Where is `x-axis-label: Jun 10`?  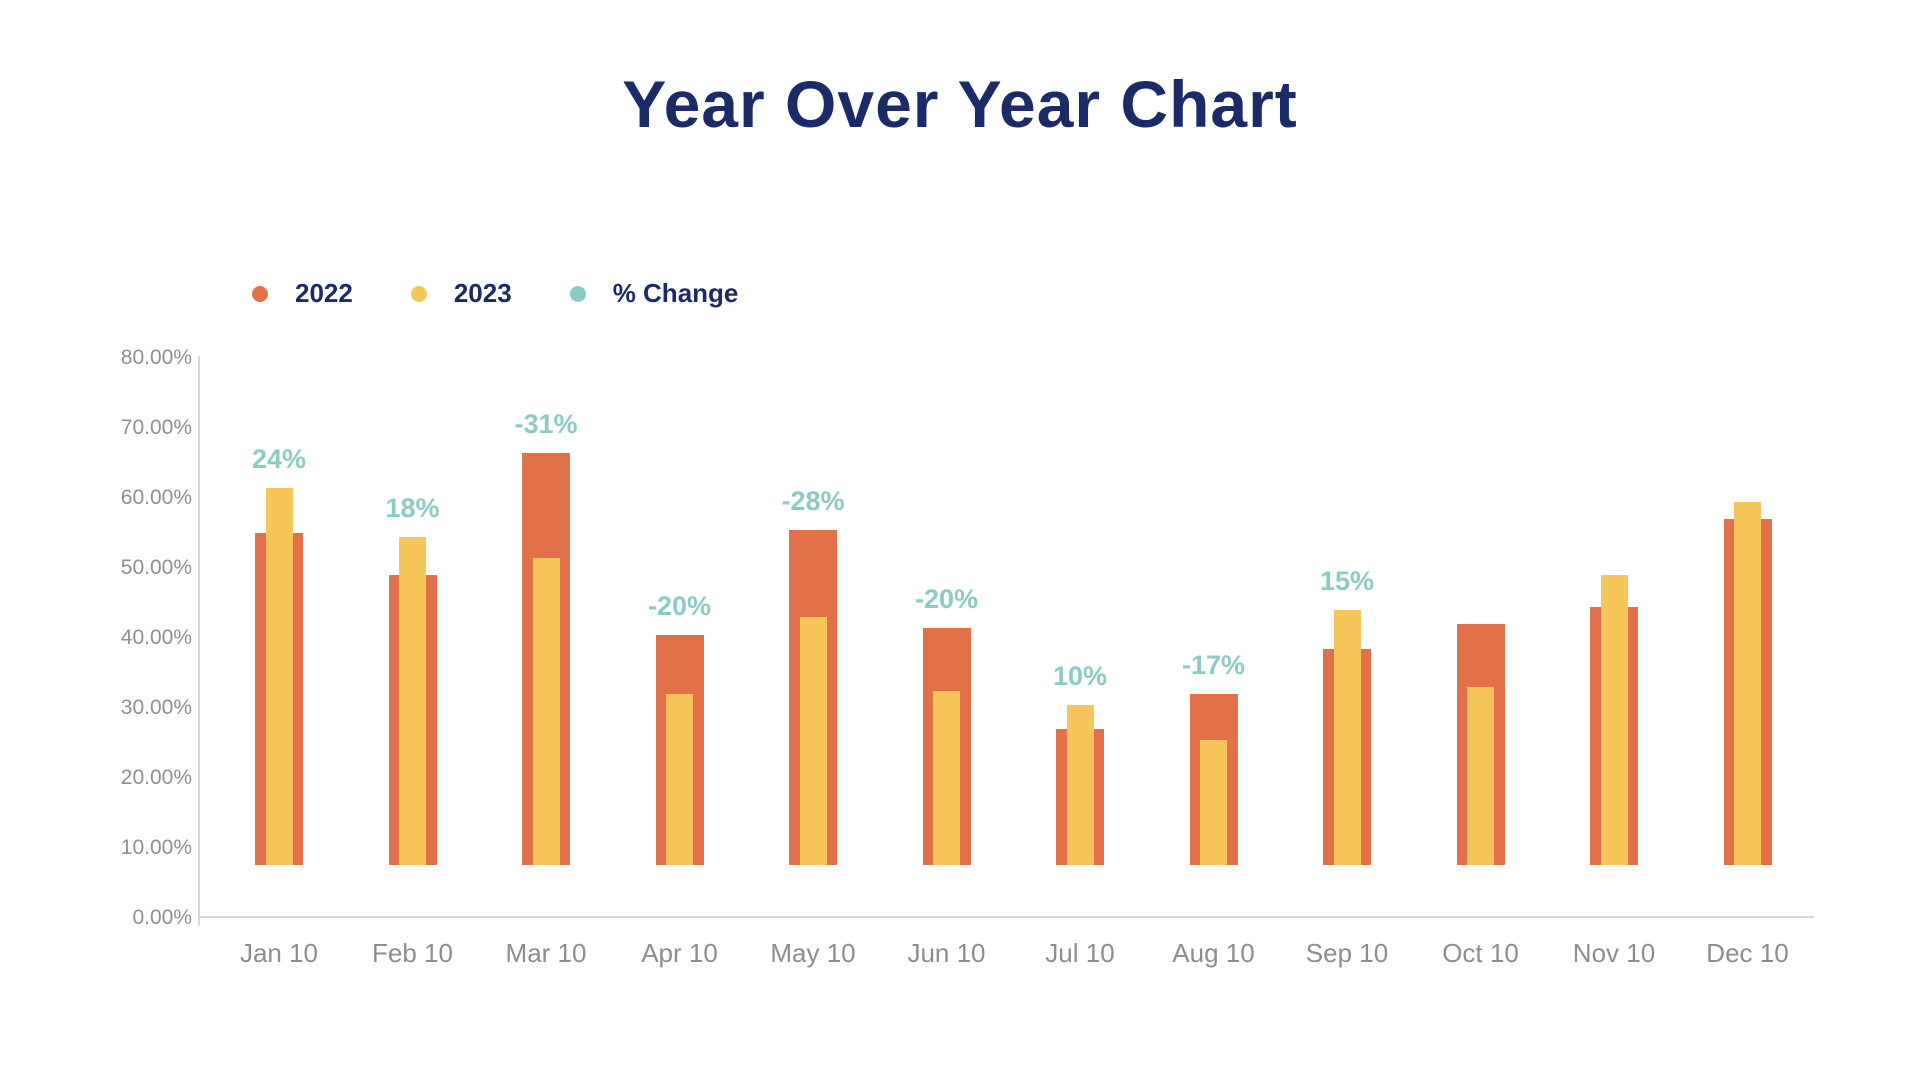
x-axis-label: Jun 10 is located at coordinates (946, 953).